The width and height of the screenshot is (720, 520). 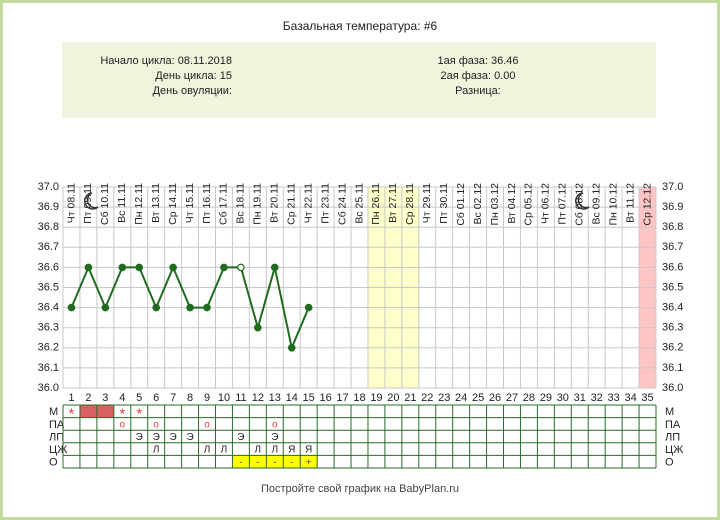 I want to click on info-left: День цикла: 15, so click(x=193, y=76).